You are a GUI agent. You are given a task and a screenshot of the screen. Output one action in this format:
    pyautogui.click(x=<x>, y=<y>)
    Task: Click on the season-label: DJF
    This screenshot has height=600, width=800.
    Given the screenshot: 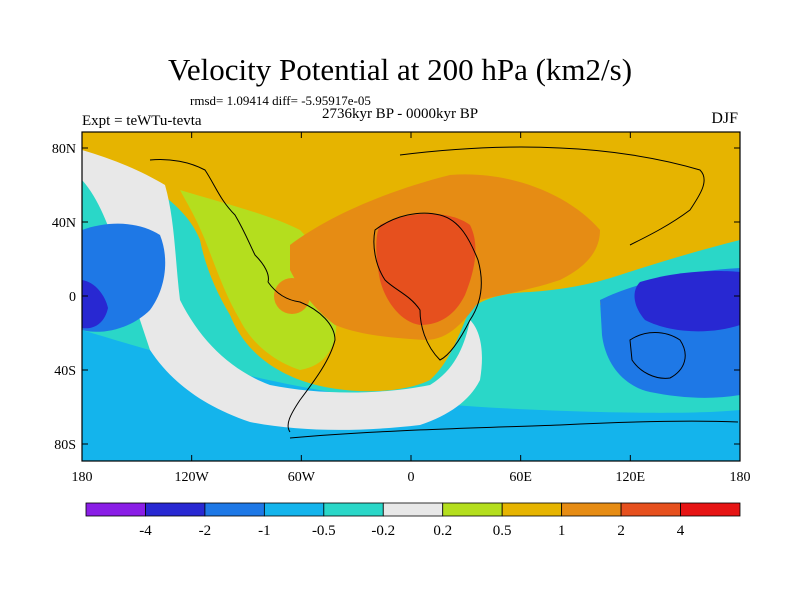 What is the action you would take?
    pyautogui.click(x=724, y=118)
    